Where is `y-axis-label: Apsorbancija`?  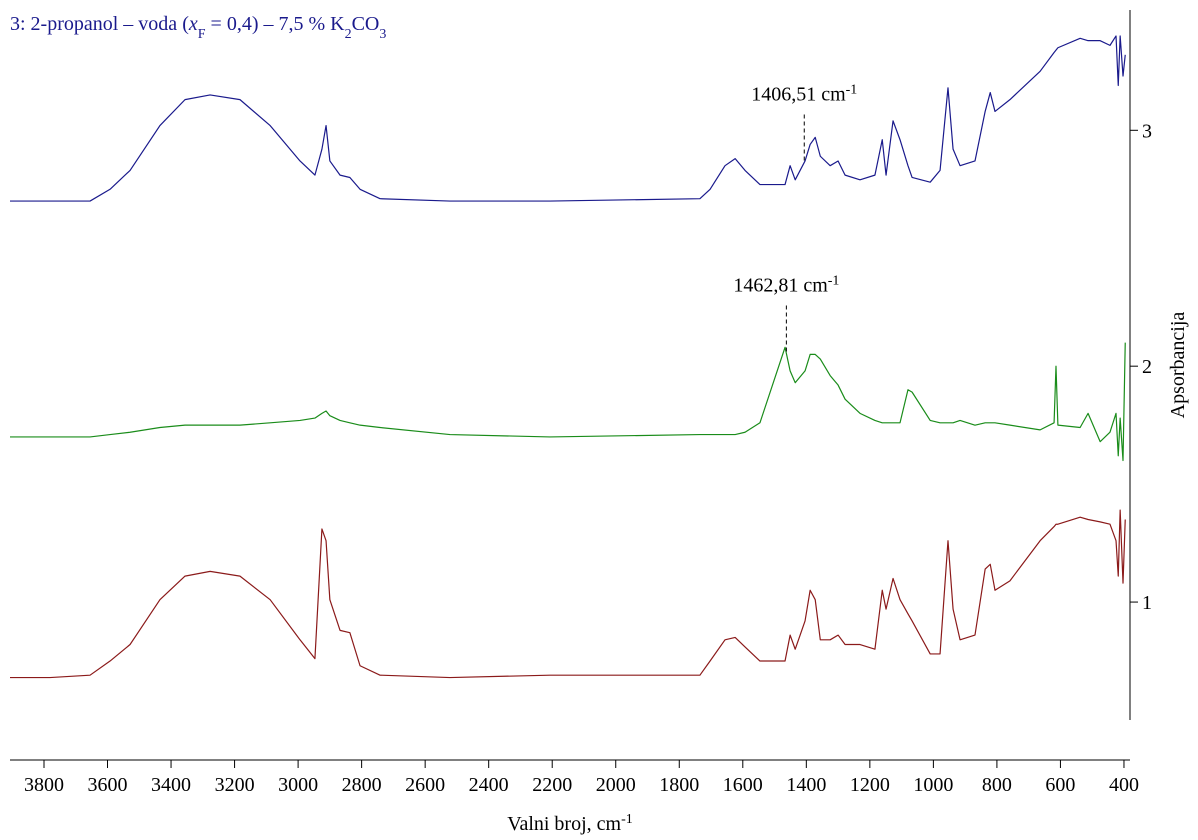
y-axis-label: Apsorbancija is located at coordinates (1178, 365).